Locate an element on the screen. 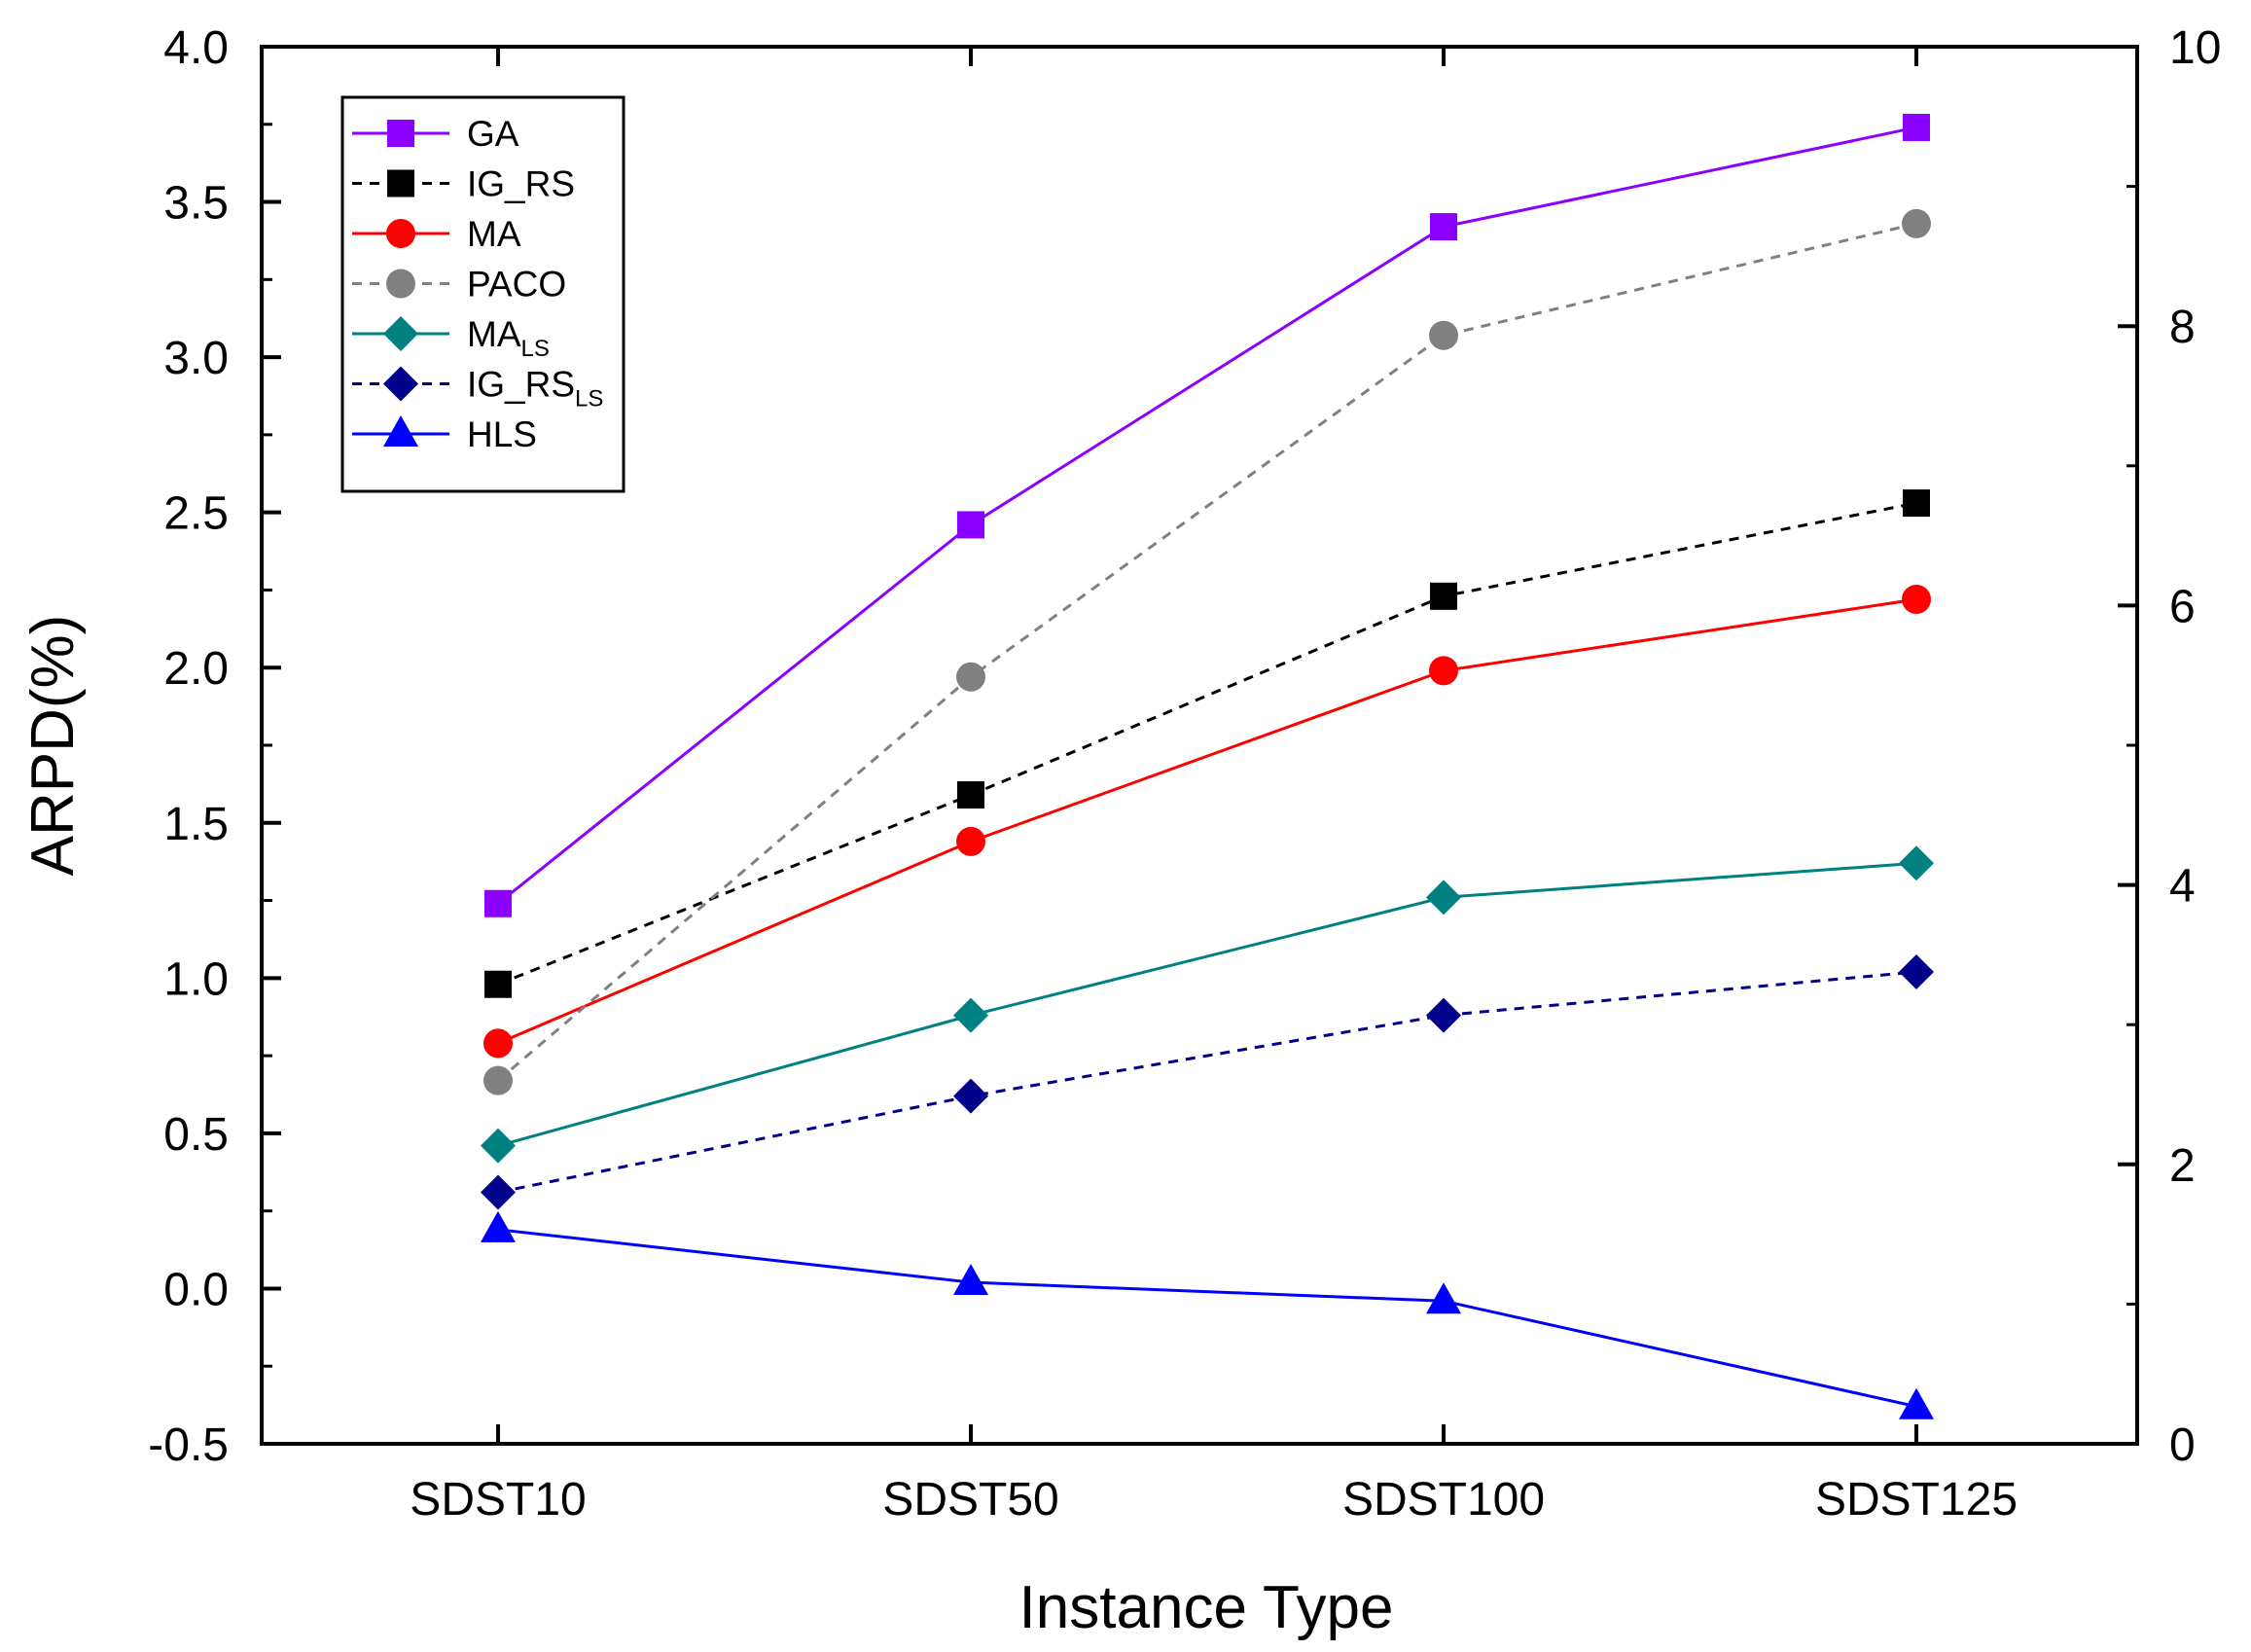 The width and height of the screenshot is (2251, 1652). y-tick-label: -0.5 is located at coordinates (188, 1445).